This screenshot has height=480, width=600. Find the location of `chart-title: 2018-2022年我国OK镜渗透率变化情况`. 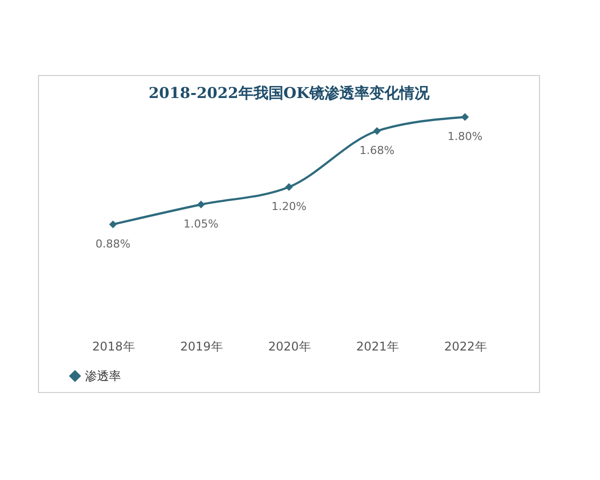

chart-title: 2018-2022年我国OK镜渗透率变化情况 is located at coordinates (289, 93).